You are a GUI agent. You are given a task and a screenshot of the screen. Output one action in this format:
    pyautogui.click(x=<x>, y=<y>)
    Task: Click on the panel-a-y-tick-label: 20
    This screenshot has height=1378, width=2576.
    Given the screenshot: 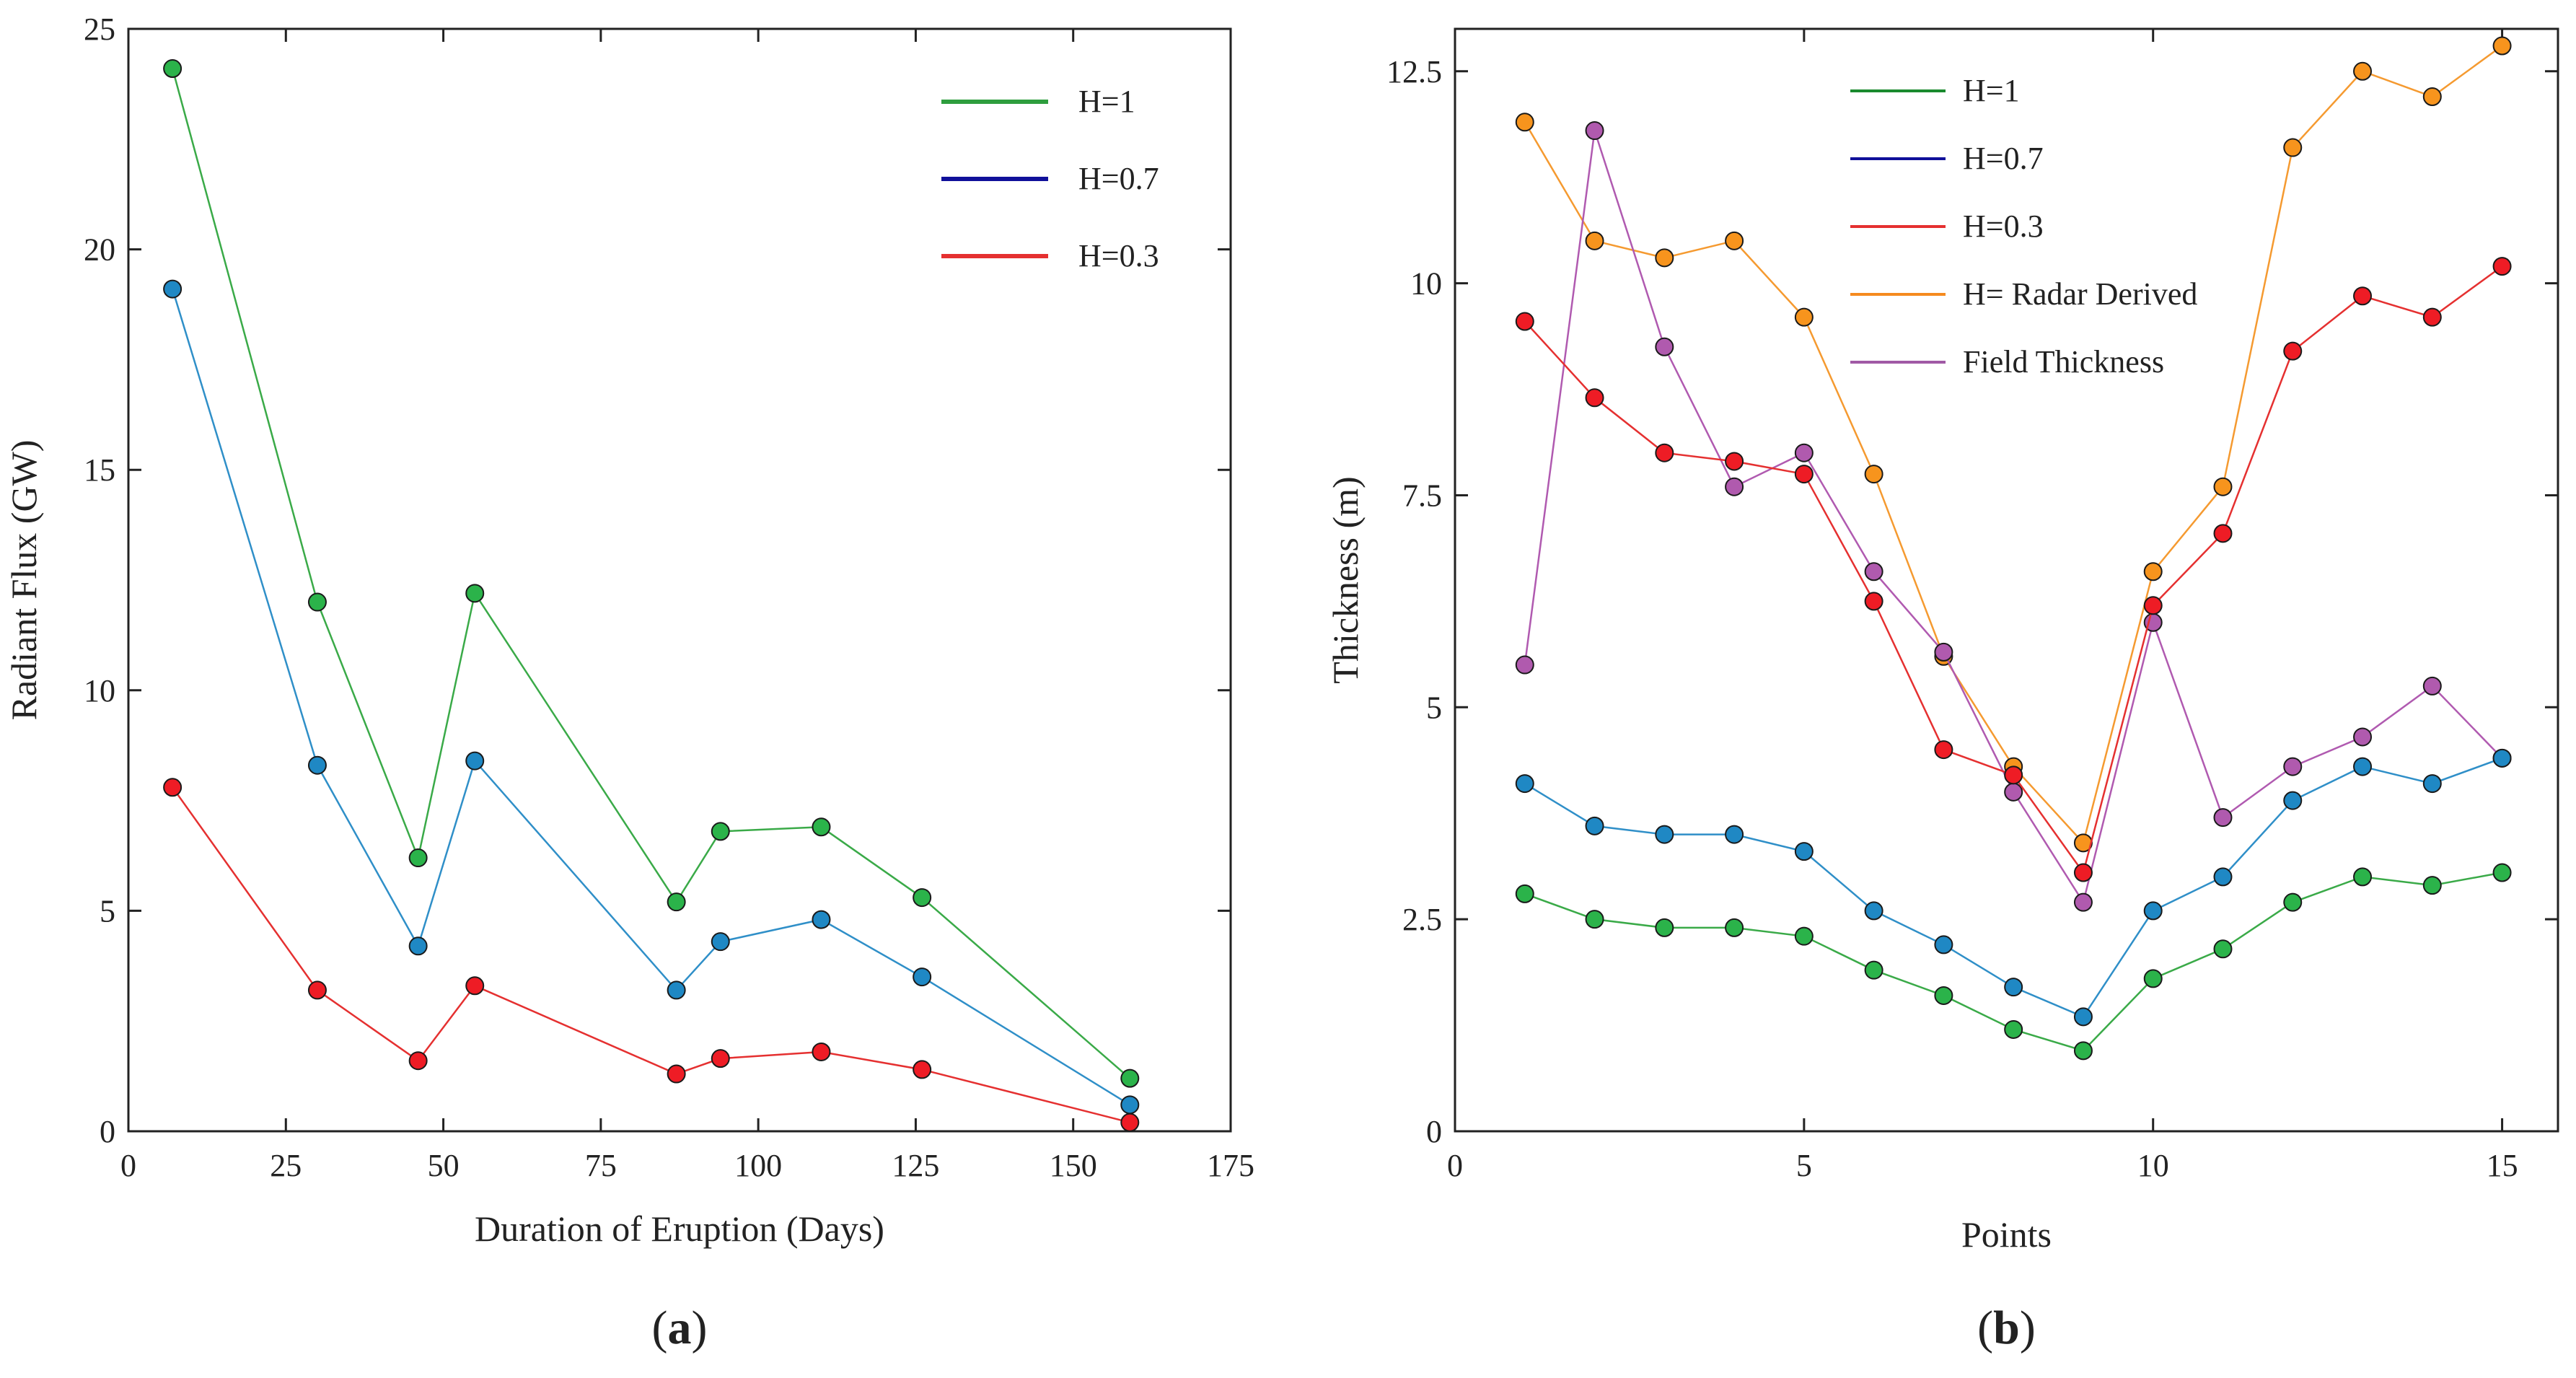 What is the action you would take?
    pyautogui.click(x=99, y=250)
    